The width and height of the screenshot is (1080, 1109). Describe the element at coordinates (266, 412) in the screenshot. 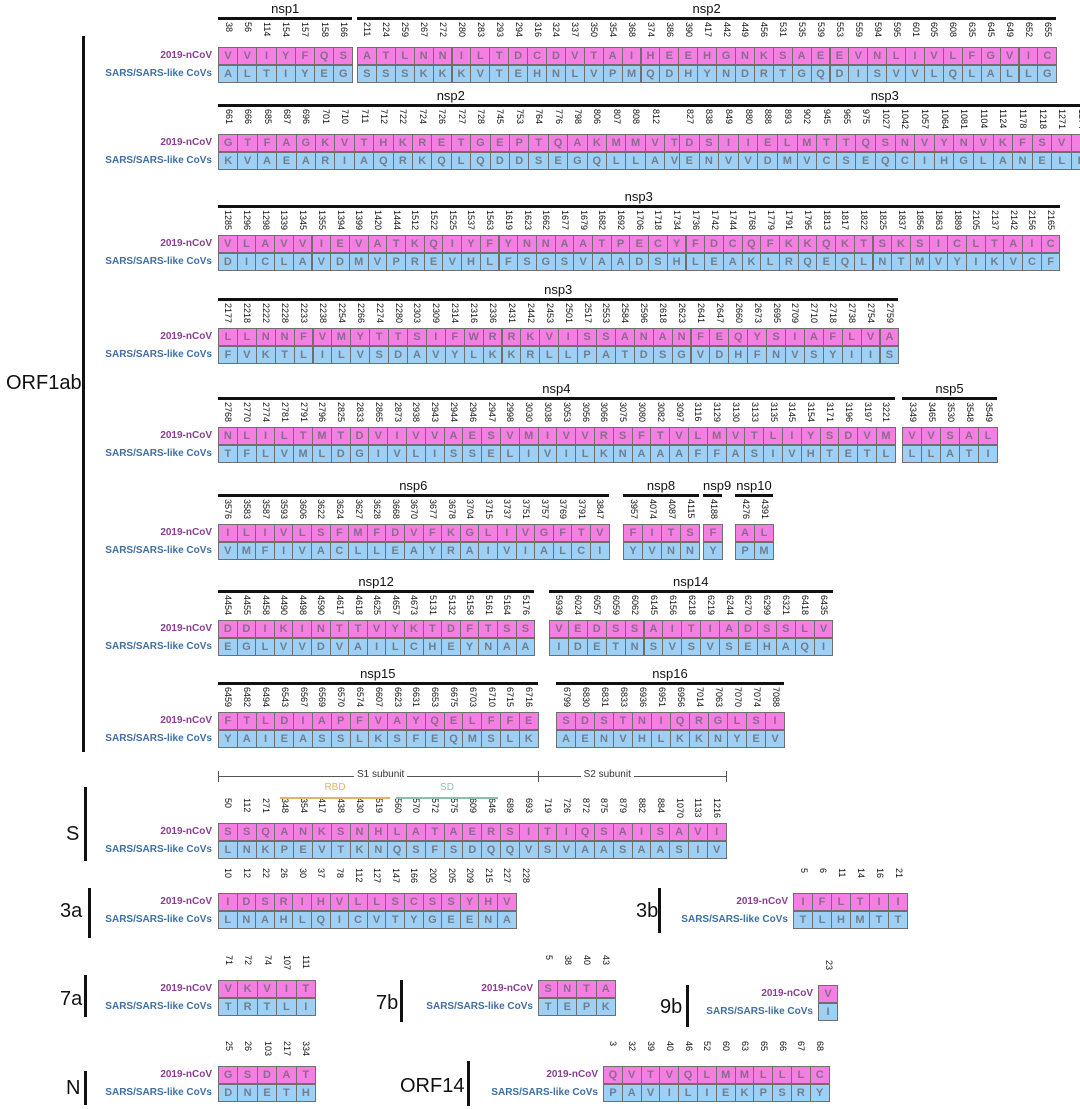

I see `position-number: 2774` at that location.